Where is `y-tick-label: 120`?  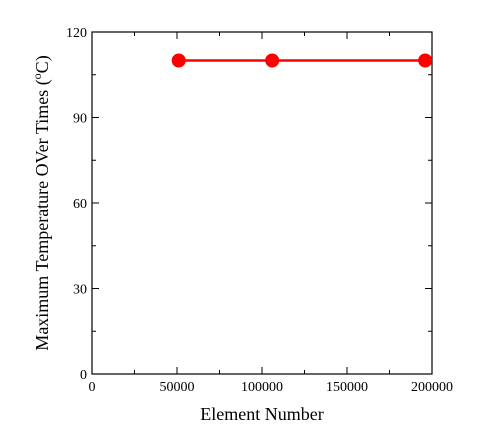 y-tick-label: 120 is located at coordinates (76, 33).